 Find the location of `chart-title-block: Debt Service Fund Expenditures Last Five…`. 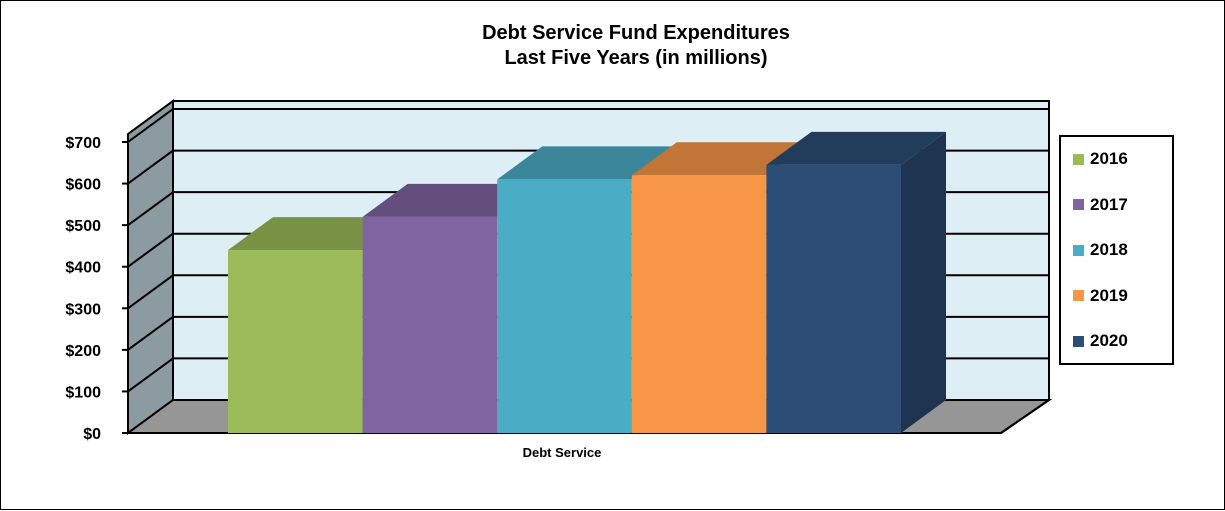

chart-title-block: Debt Service Fund Expenditures Last Five… is located at coordinates (613, 46).